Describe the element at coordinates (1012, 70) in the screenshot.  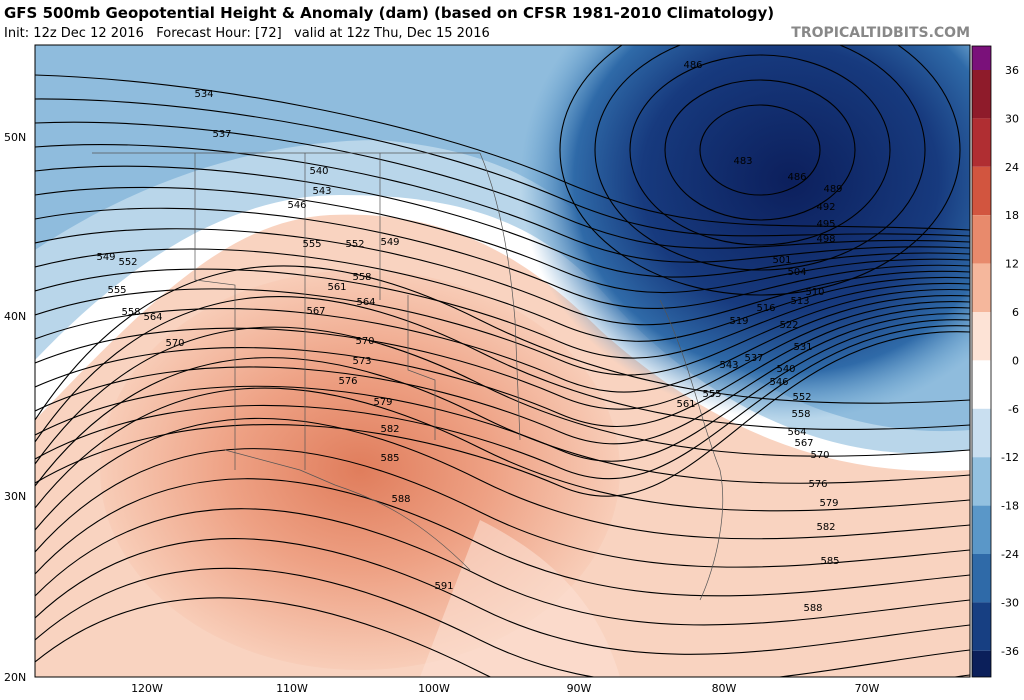
I see `colorbar-label: 36` at that location.